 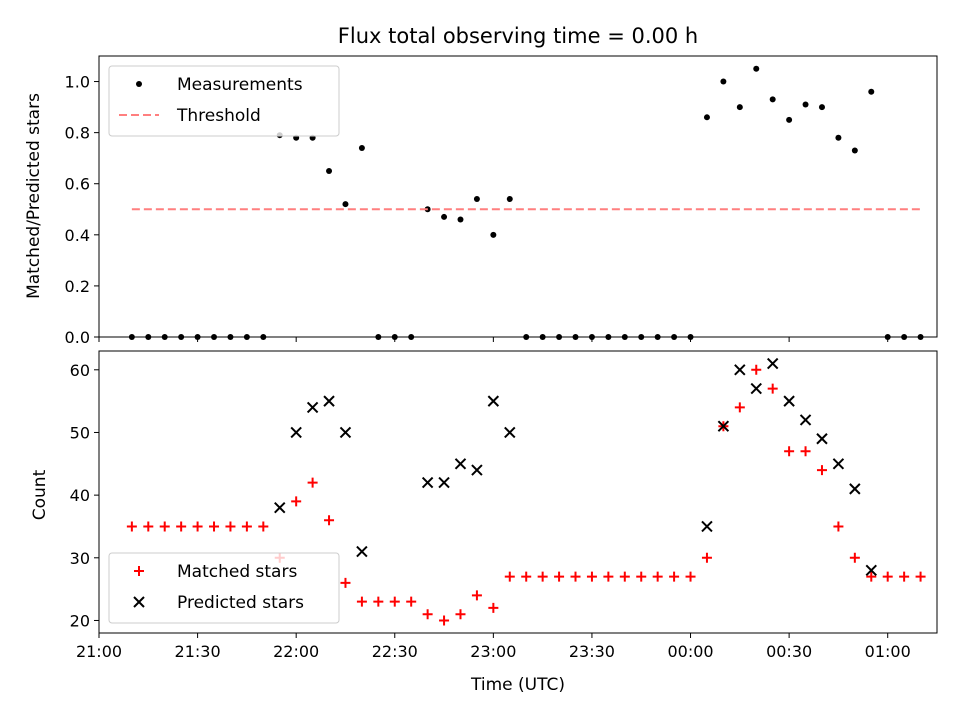 I want to click on x-tick-label: 21:30, so click(x=198, y=651).